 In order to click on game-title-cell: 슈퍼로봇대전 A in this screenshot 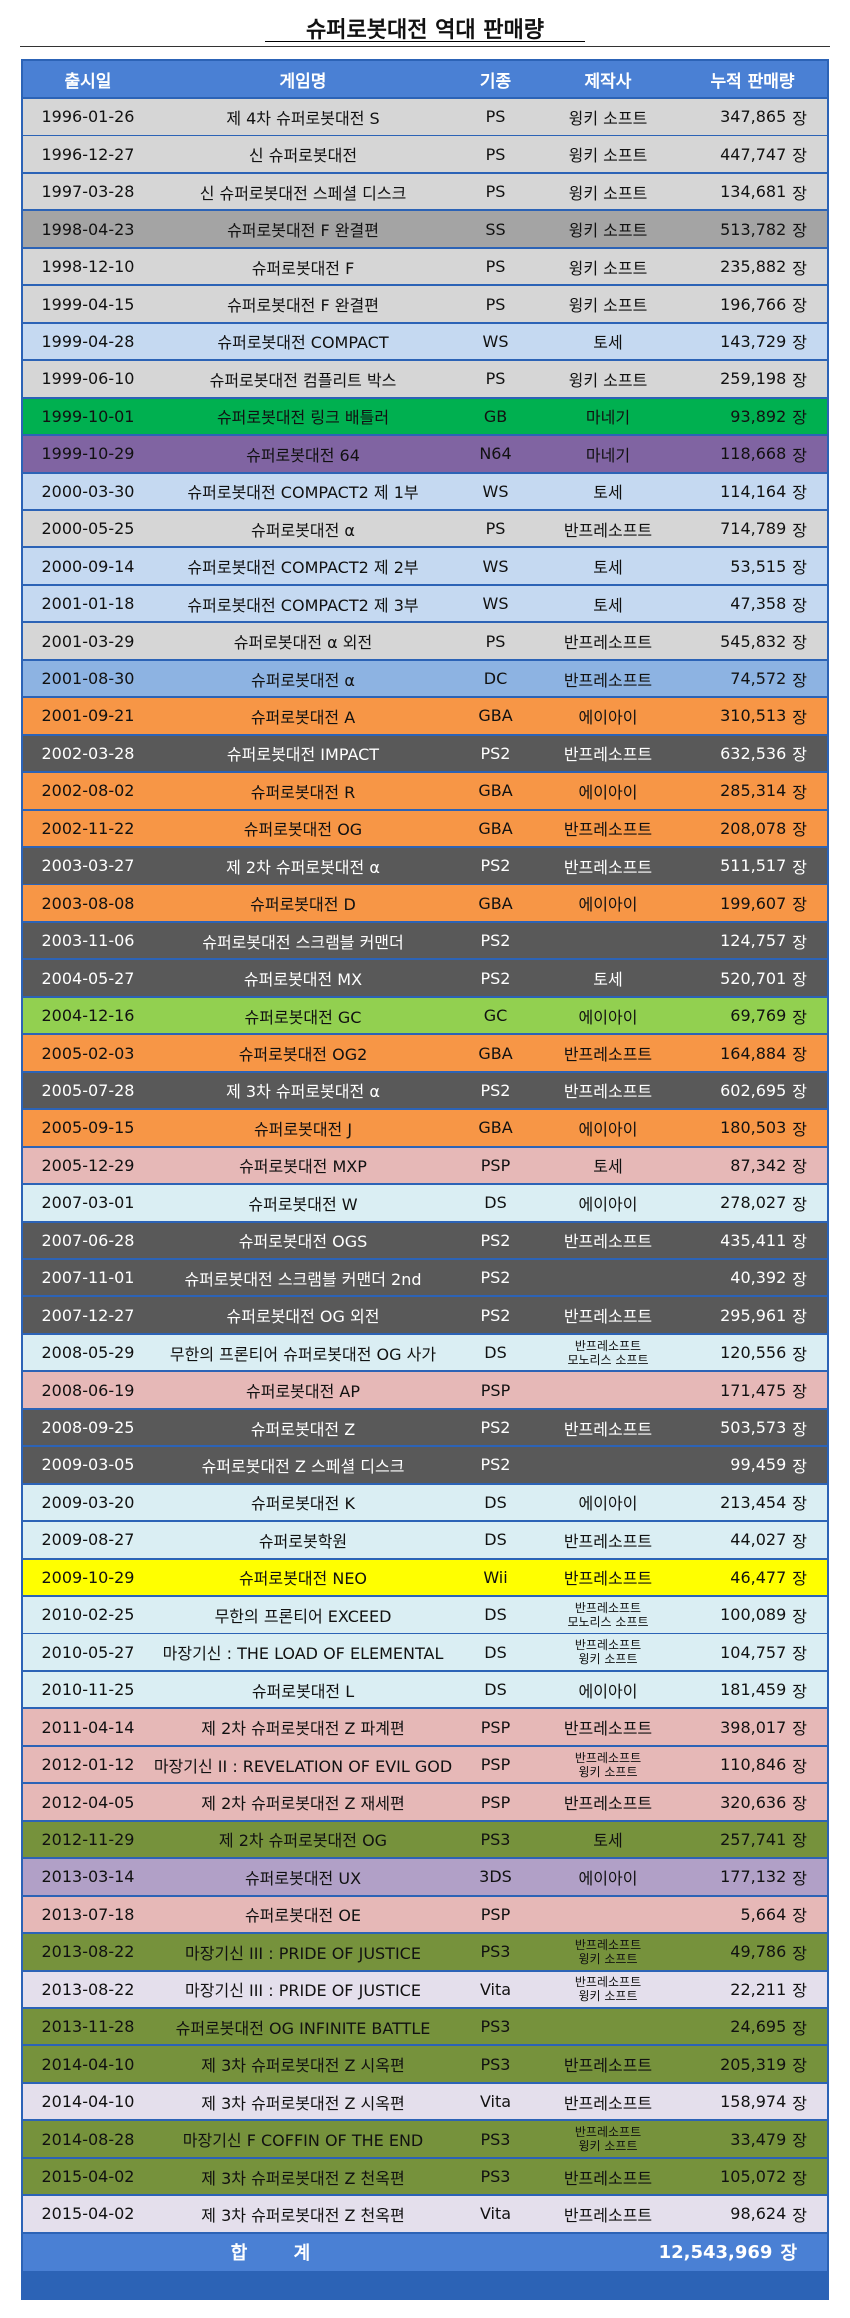, I will do `click(303, 717)`.